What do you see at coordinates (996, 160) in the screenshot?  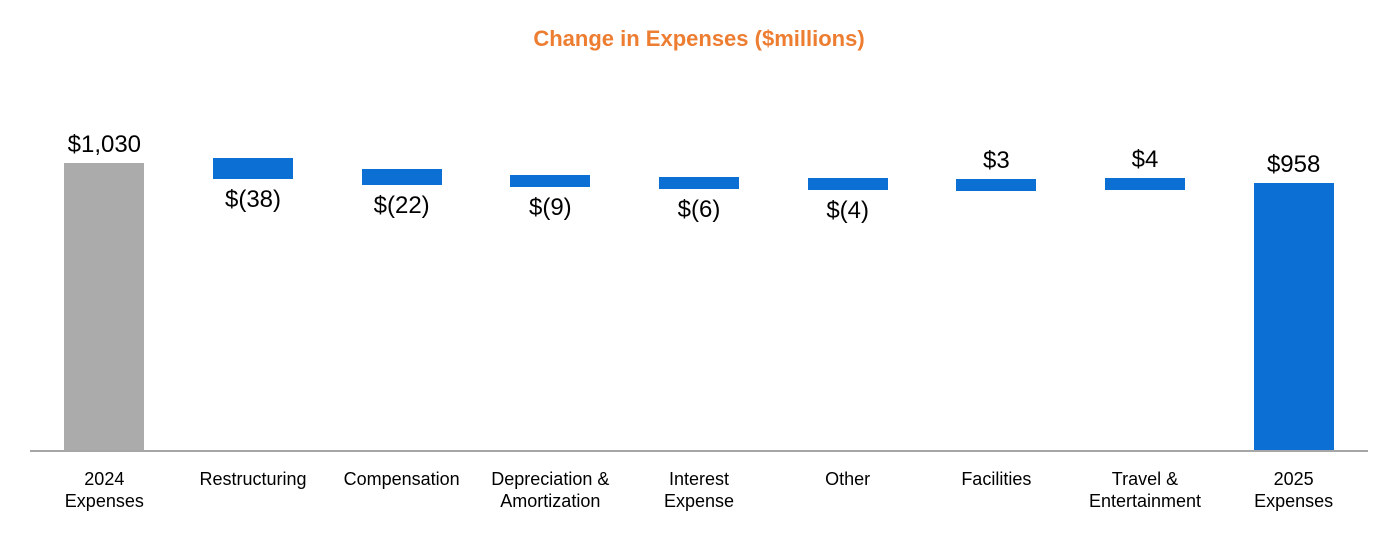 I see `data-label-facilities: $3` at bounding box center [996, 160].